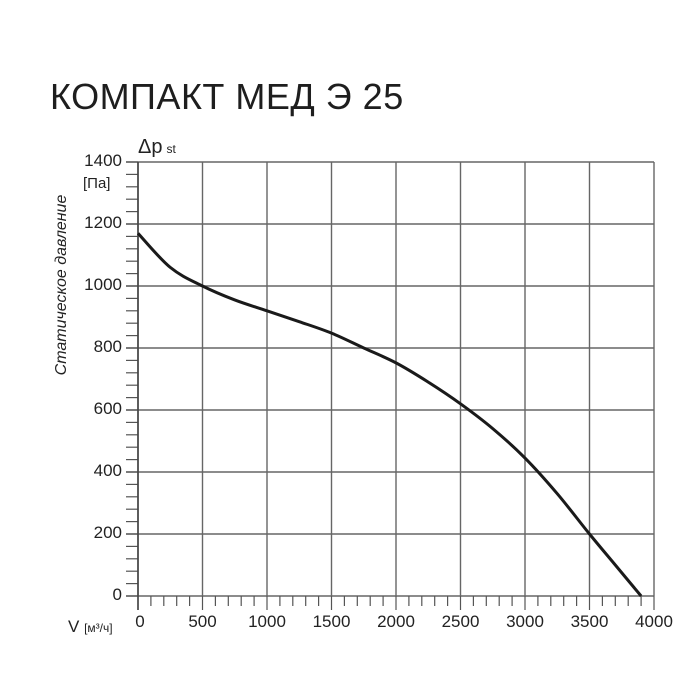 This screenshot has width=700, height=700. What do you see at coordinates (103, 222) in the screenshot?
I see `y-tick-label: 1200` at bounding box center [103, 222].